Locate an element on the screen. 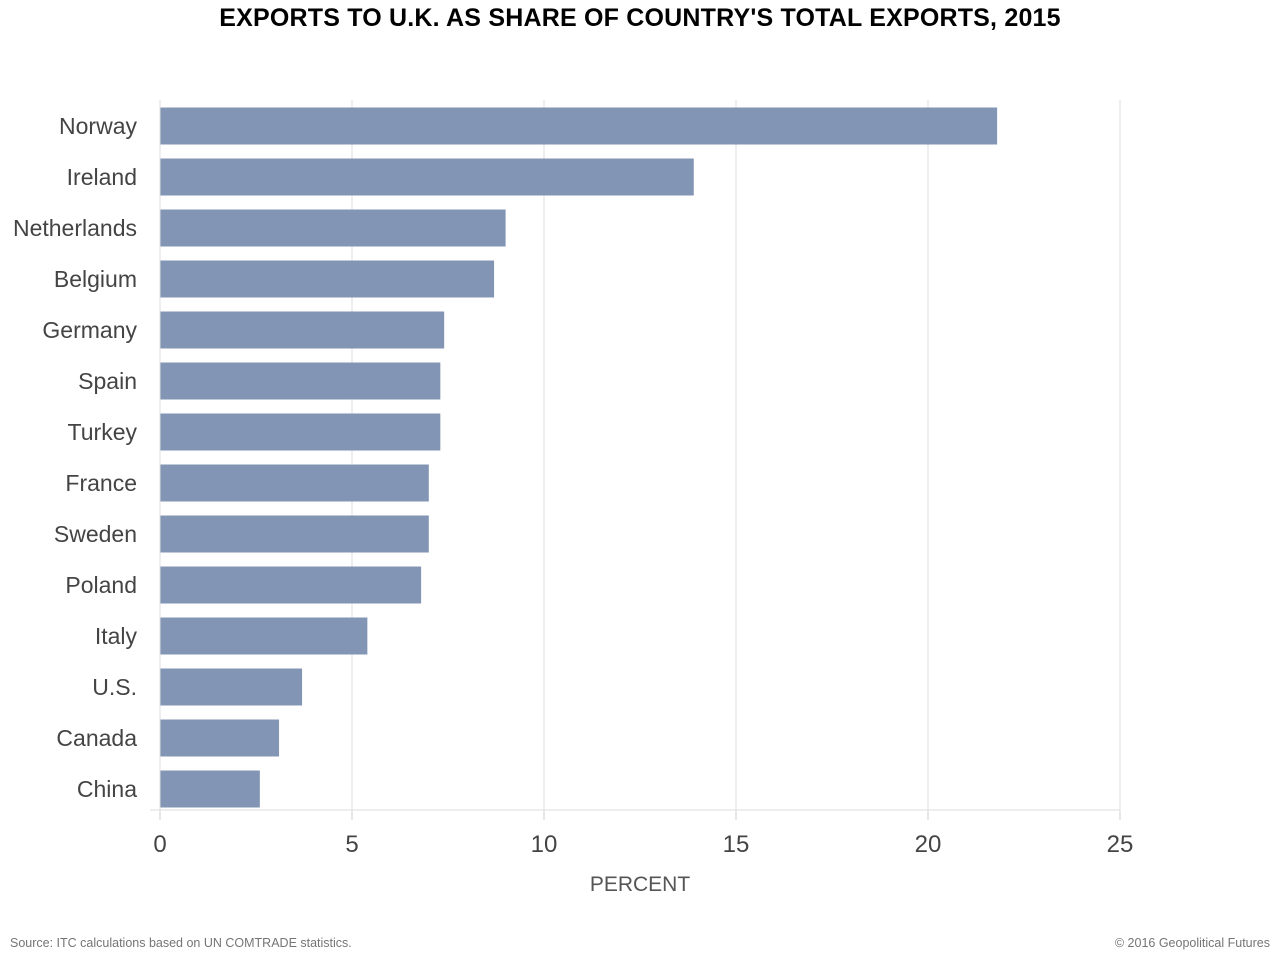 Image resolution: width=1280 pixels, height=960 pixels. bar-china is located at coordinates (210, 789).